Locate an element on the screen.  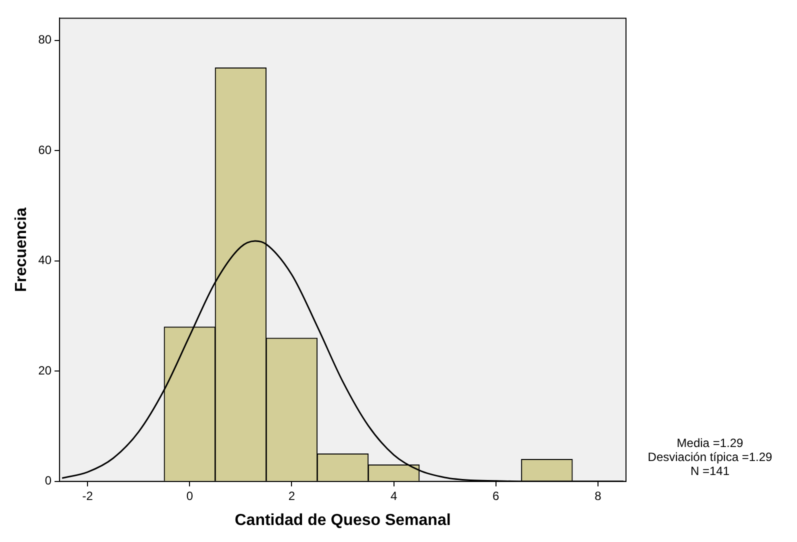
y-tick-label: 0 is located at coordinates (48, 481).